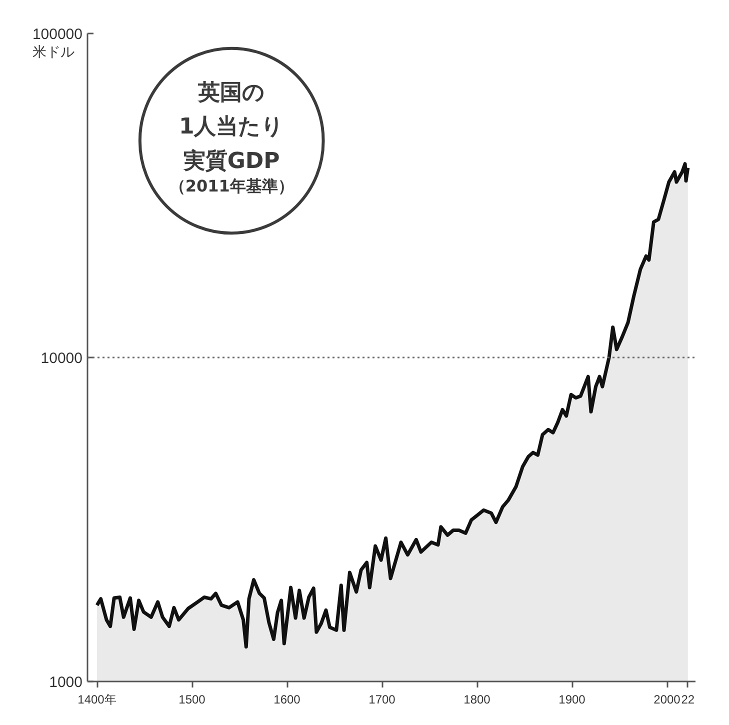 The height and width of the screenshot is (725, 729). What do you see at coordinates (57, 34) in the screenshot?
I see `y-tick-label: 100000` at bounding box center [57, 34].